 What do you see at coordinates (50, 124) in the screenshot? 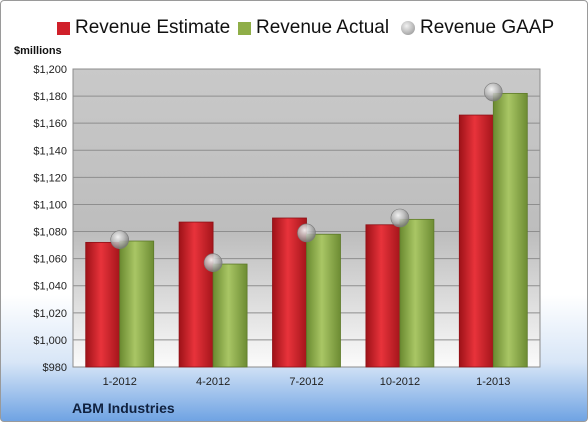
I see `y-tick-label: $1,160` at bounding box center [50, 124].